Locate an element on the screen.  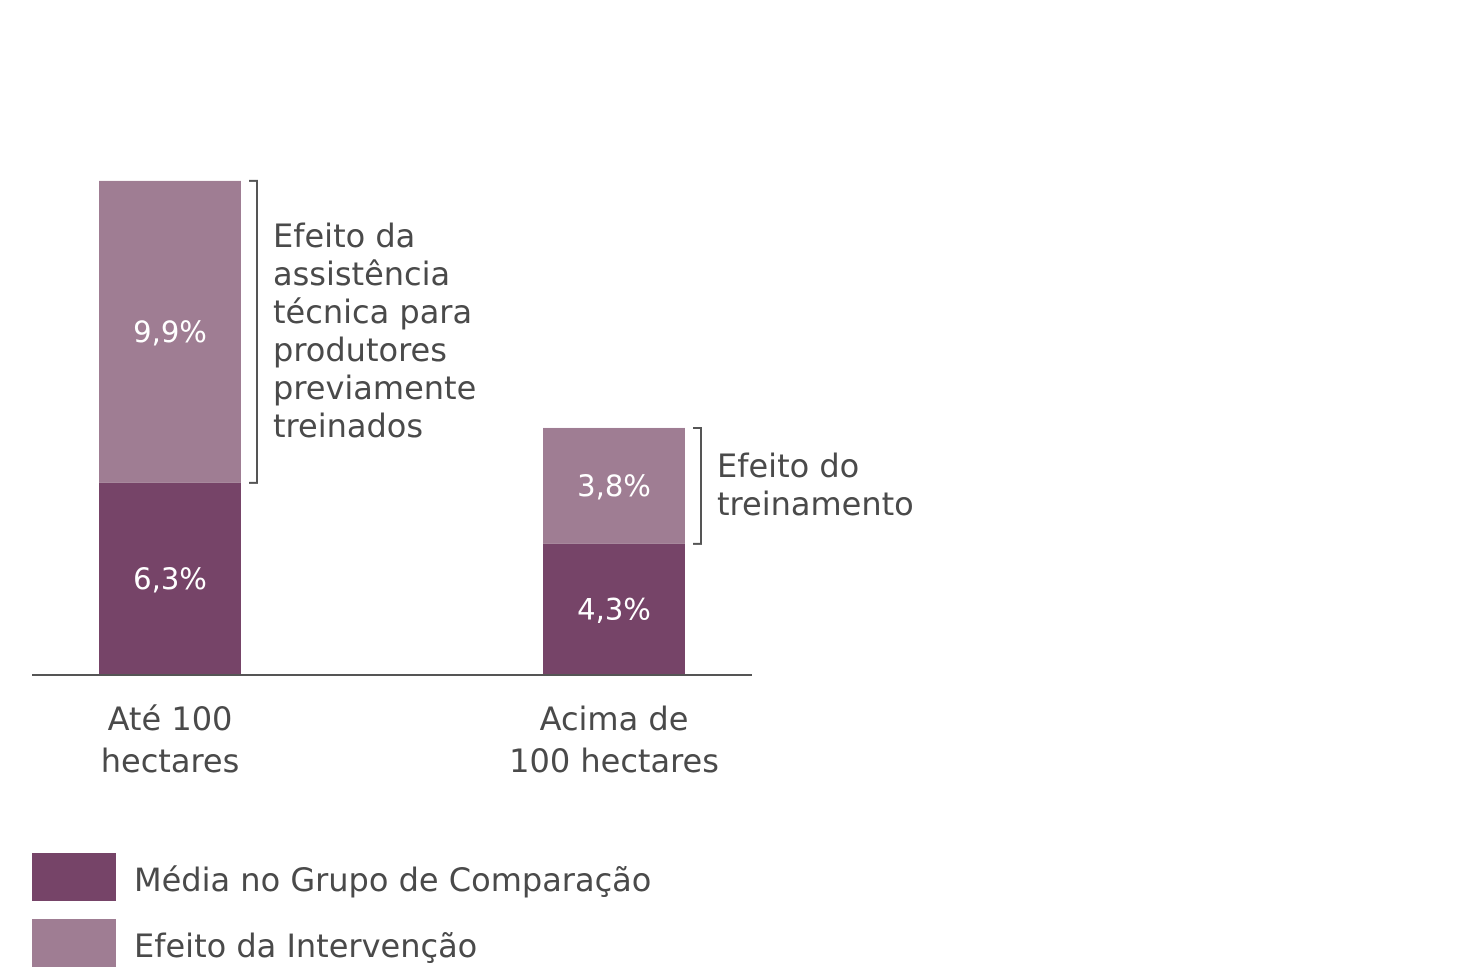
annotation-text-0-line-1: assistência is located at coordinates (361, 274).